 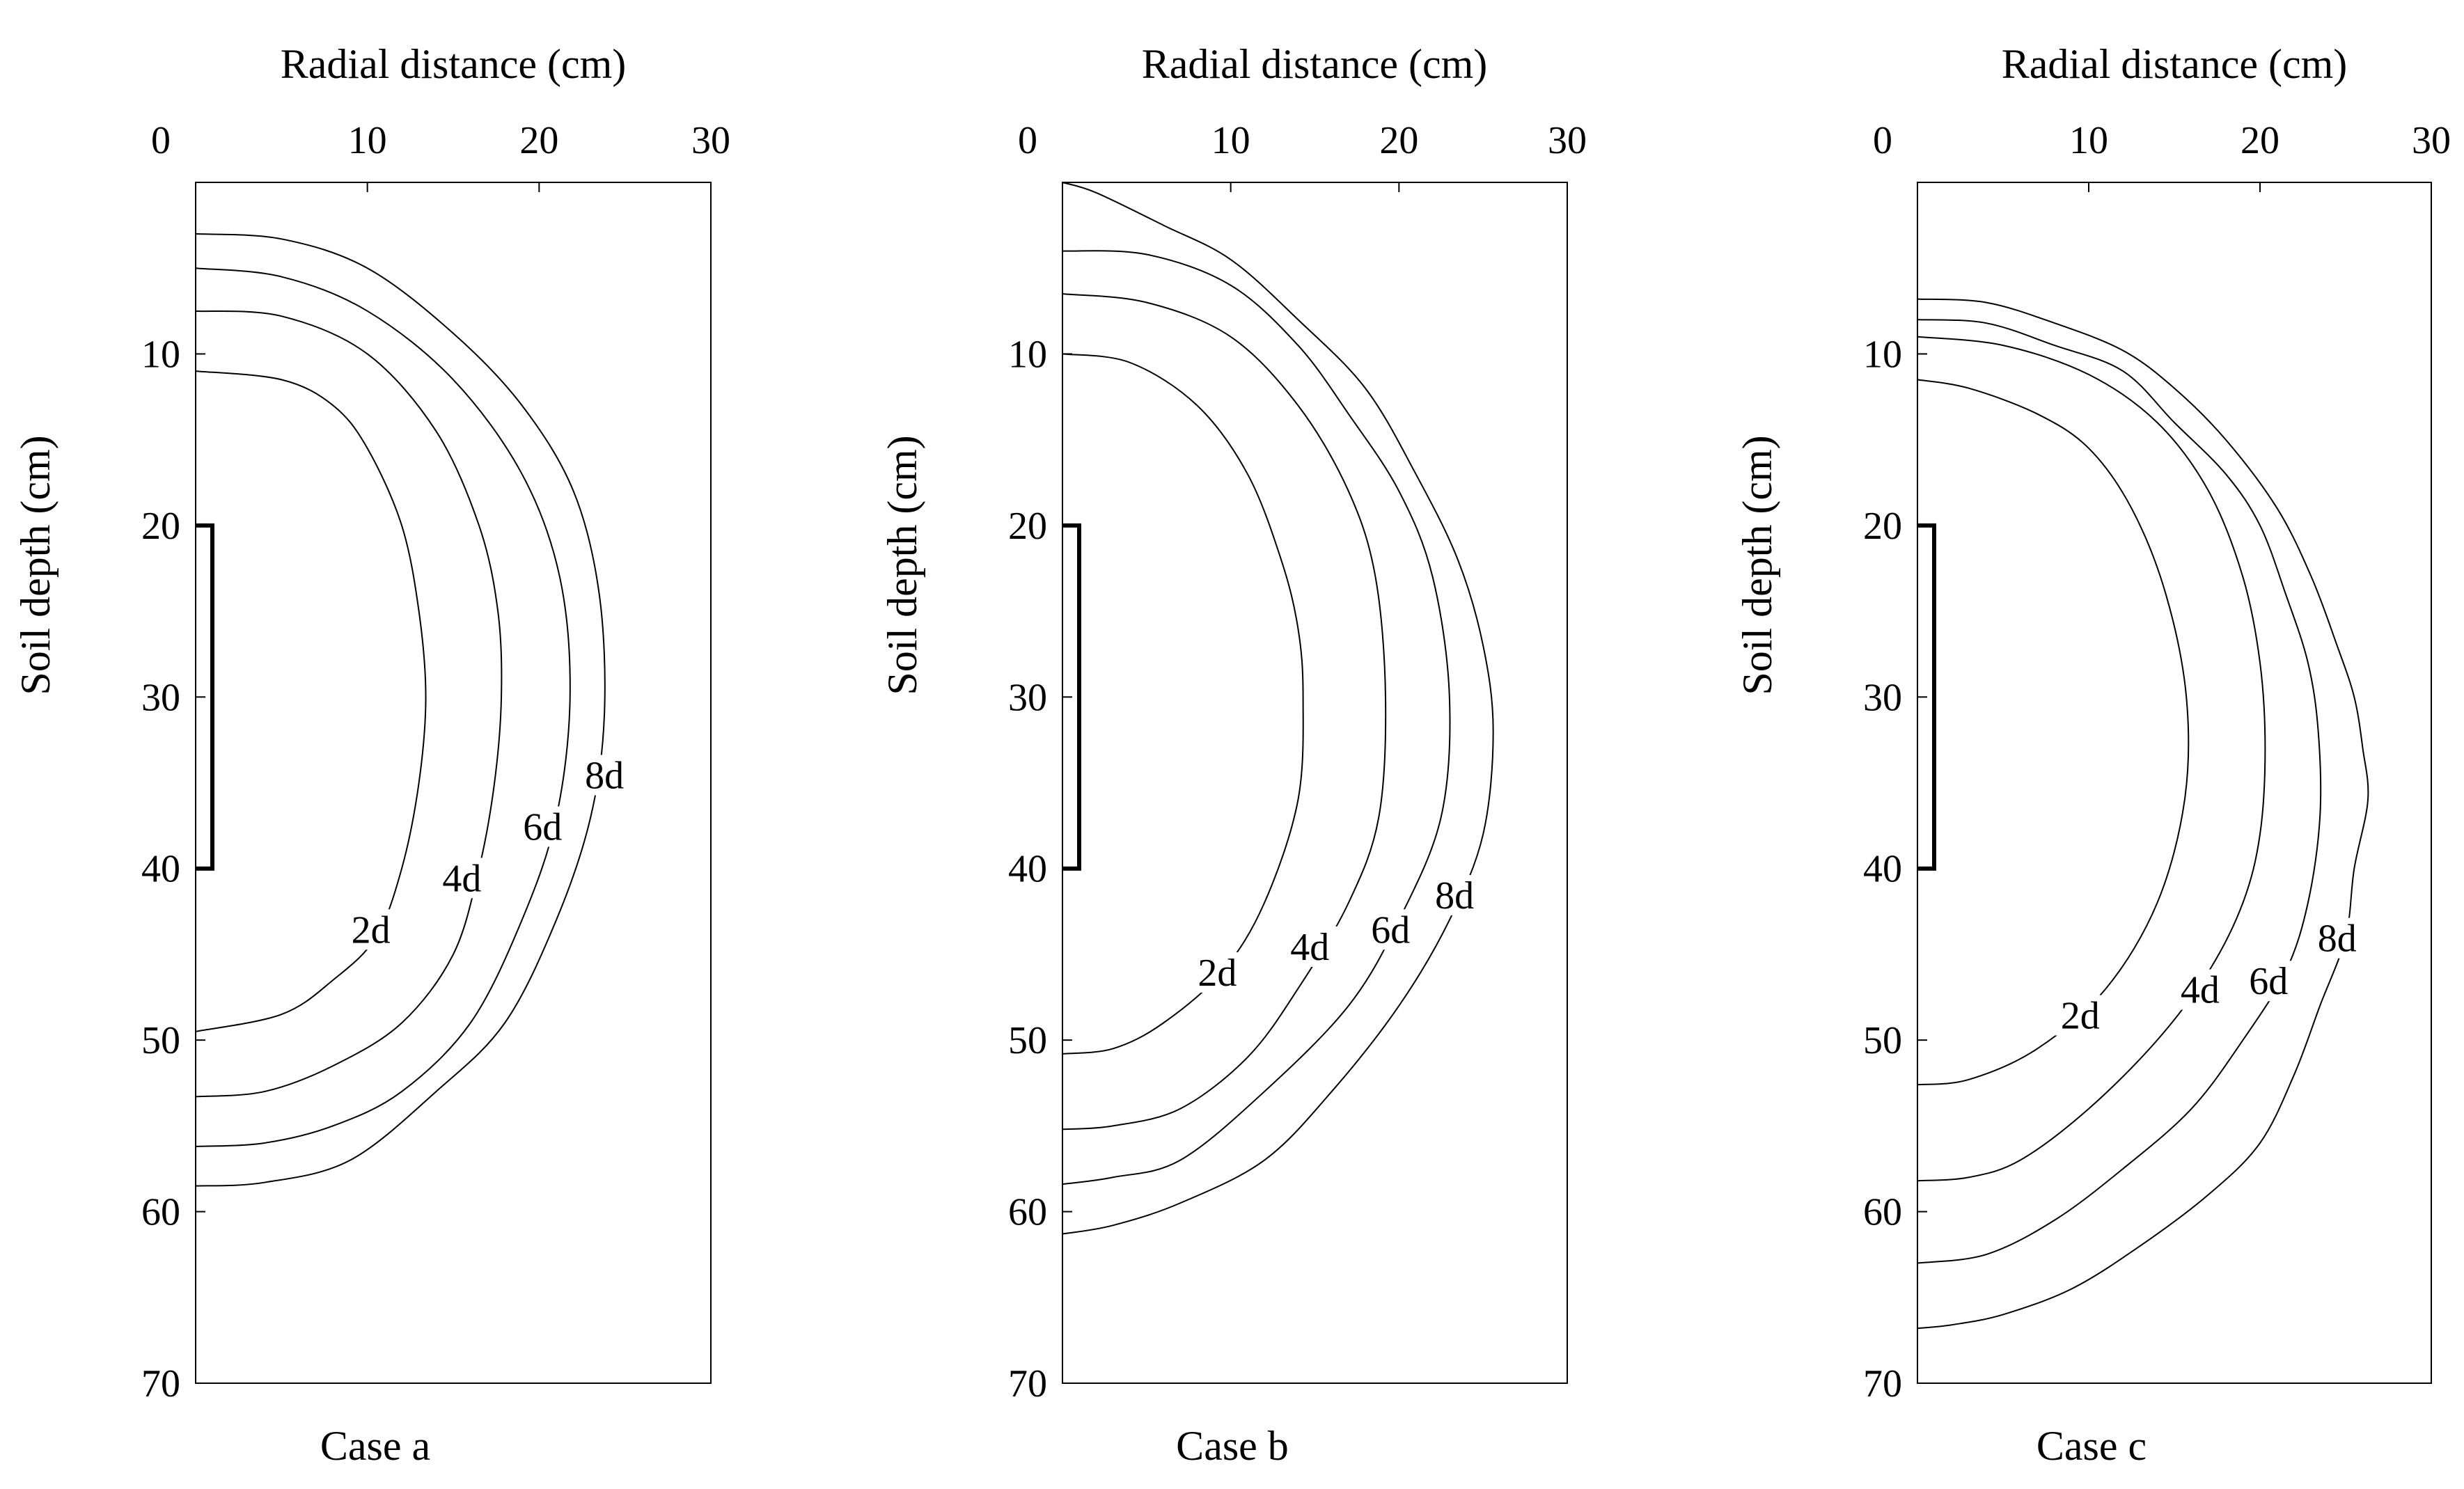 I want to click on panel-caption: Case b, so click(x=1232, y=1446).